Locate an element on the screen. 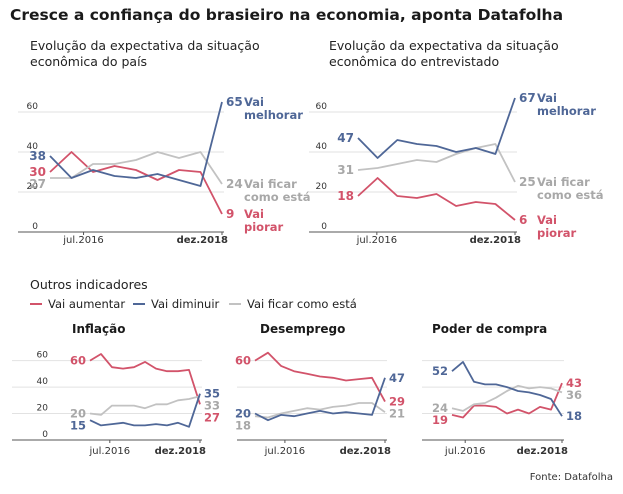 This screenshot has width=623, height=494. end-label-igual: 33 is located at coordinates (212, 406).